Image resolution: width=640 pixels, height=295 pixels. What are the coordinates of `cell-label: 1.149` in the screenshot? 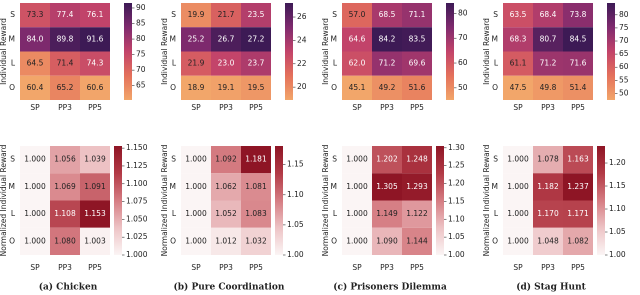 It's located at (387, 213).